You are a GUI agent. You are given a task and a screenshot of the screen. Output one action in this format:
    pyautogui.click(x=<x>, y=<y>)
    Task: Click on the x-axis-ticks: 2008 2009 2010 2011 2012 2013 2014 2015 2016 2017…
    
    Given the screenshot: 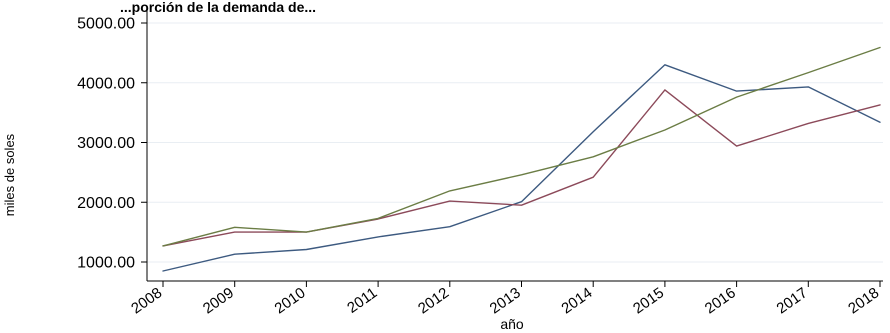 What is the action you would take?
    pyautogui.click(x=505, y=299)
    